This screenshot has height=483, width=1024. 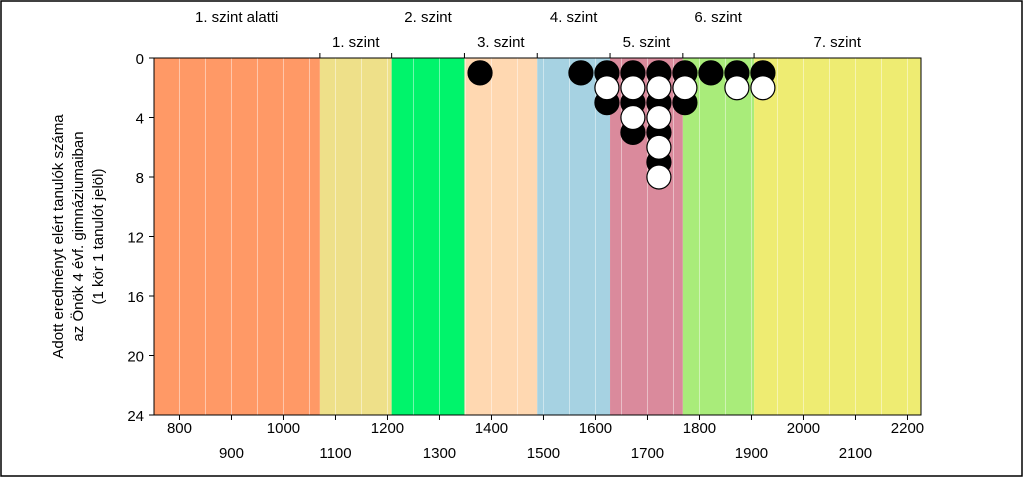 What do you see at coordinates (236, 17) in the screenshot?
I see `level-label: 1. szint alatti` at bounding box center [236, 17].